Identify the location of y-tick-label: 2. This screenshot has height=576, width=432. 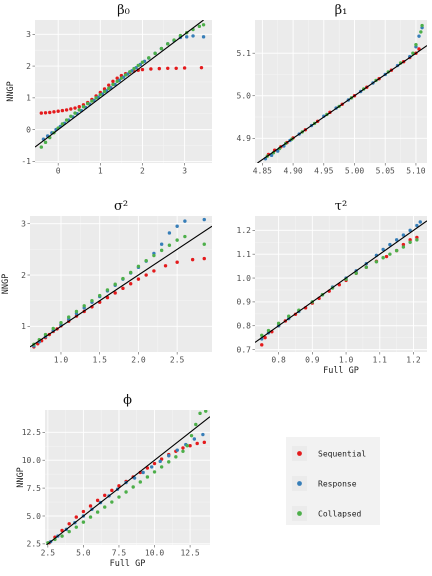
(23, 275).